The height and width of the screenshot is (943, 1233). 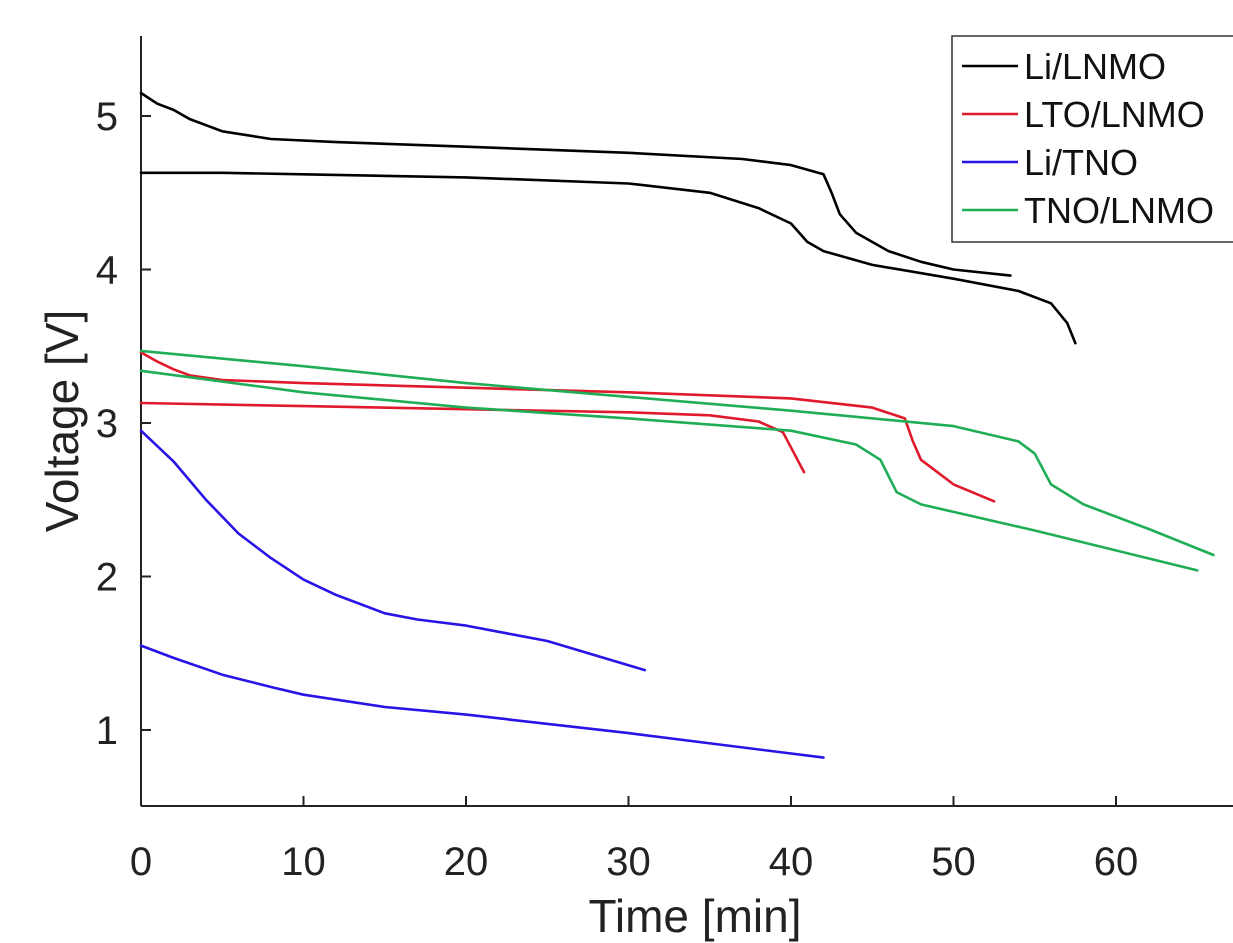 I want to click on x-tick-label: 40, so click(x=791, y=862).